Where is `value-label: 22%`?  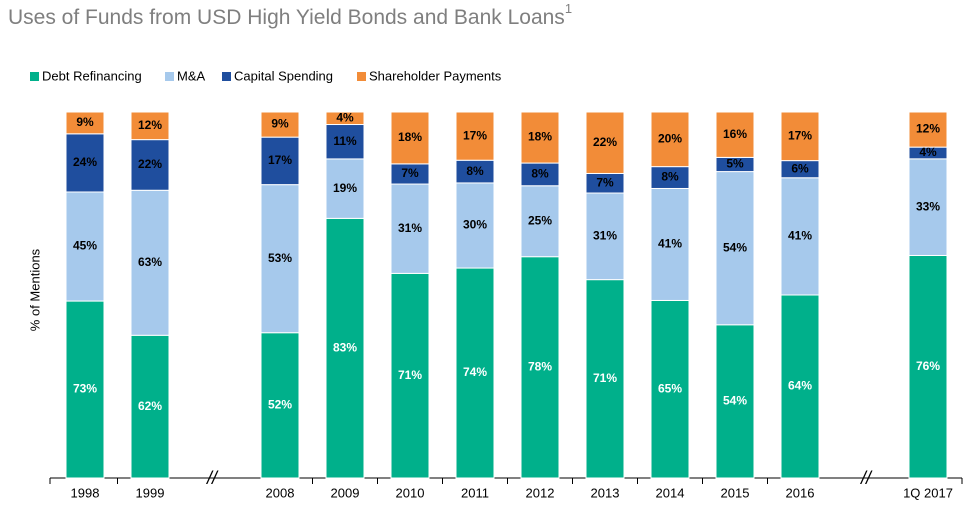 value-label: 22% is located at coordinates (150, 164).